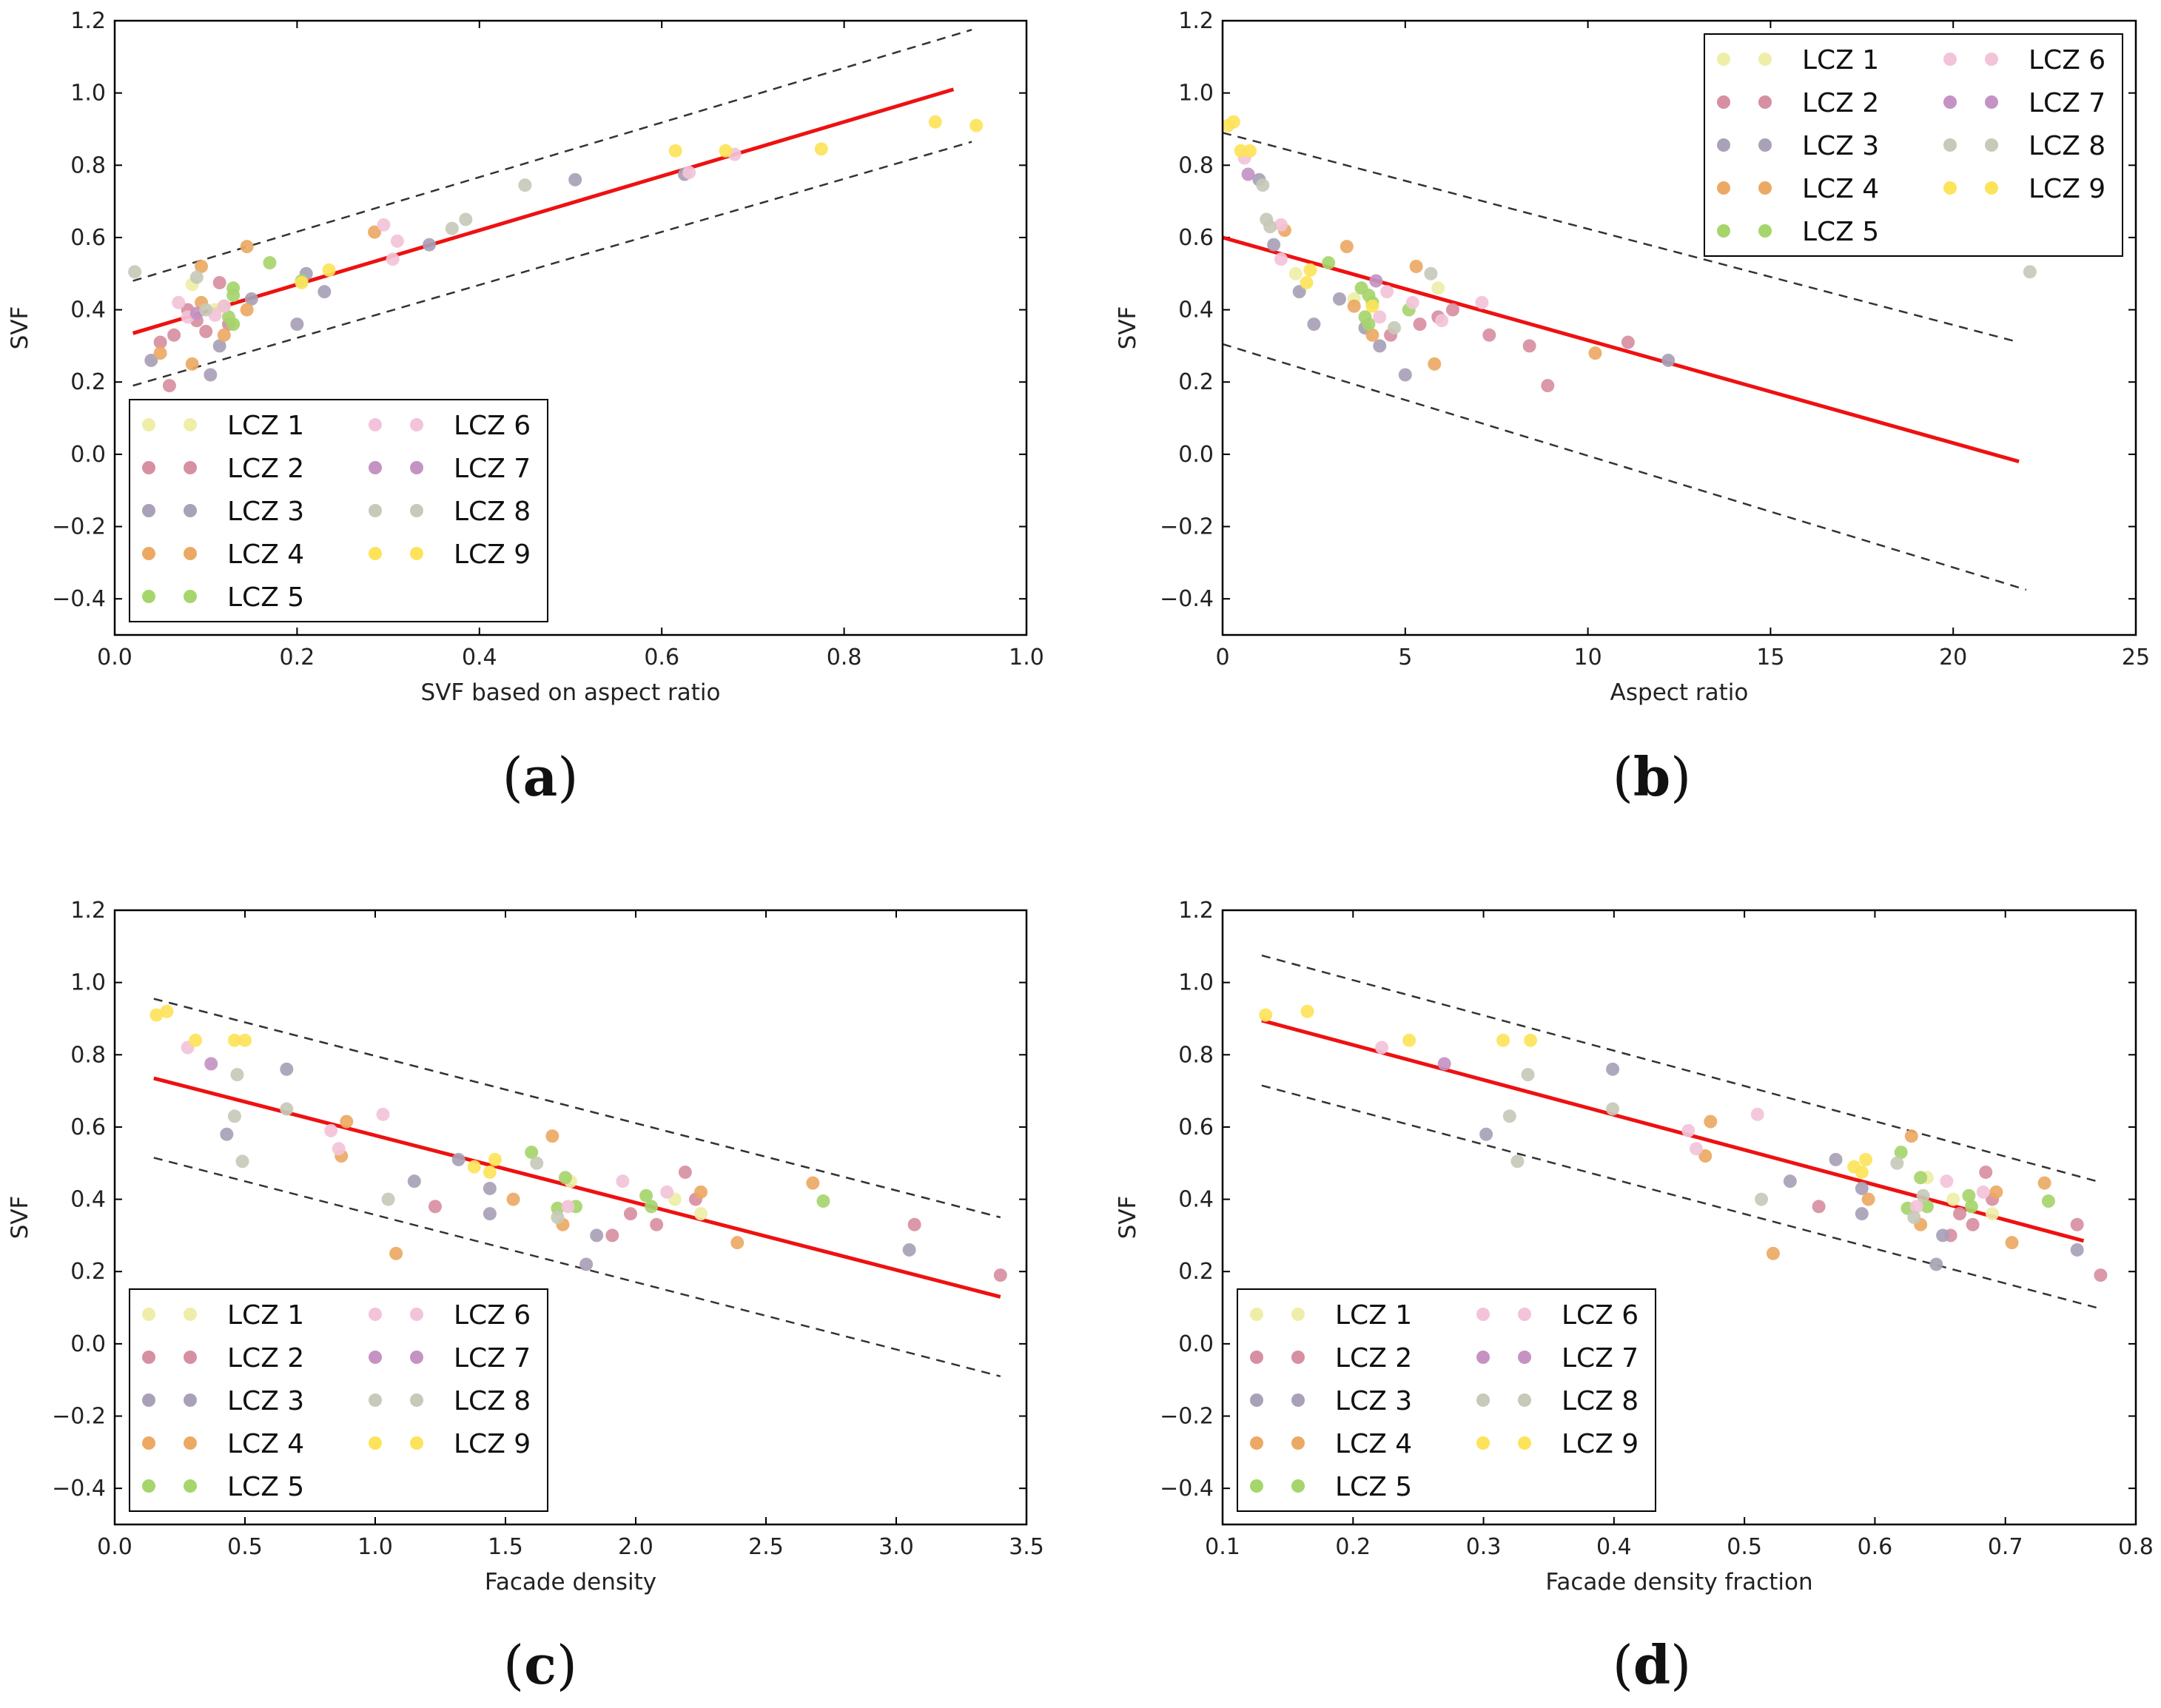 This screenshot has width=2161, height=1708. I want to click on x-axis-title: Aspect ratio, so click(1679, 692).